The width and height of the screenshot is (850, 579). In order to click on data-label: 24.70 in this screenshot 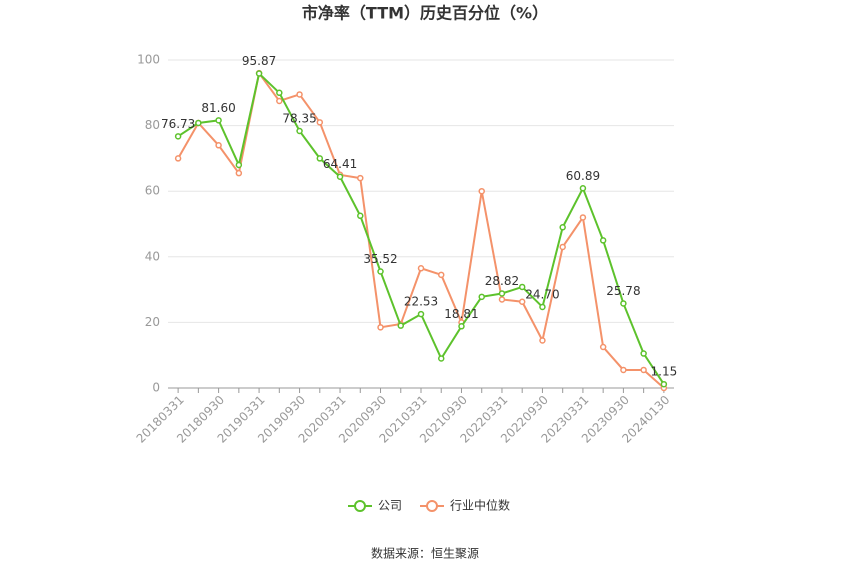, I will do `click(542, 294)`.